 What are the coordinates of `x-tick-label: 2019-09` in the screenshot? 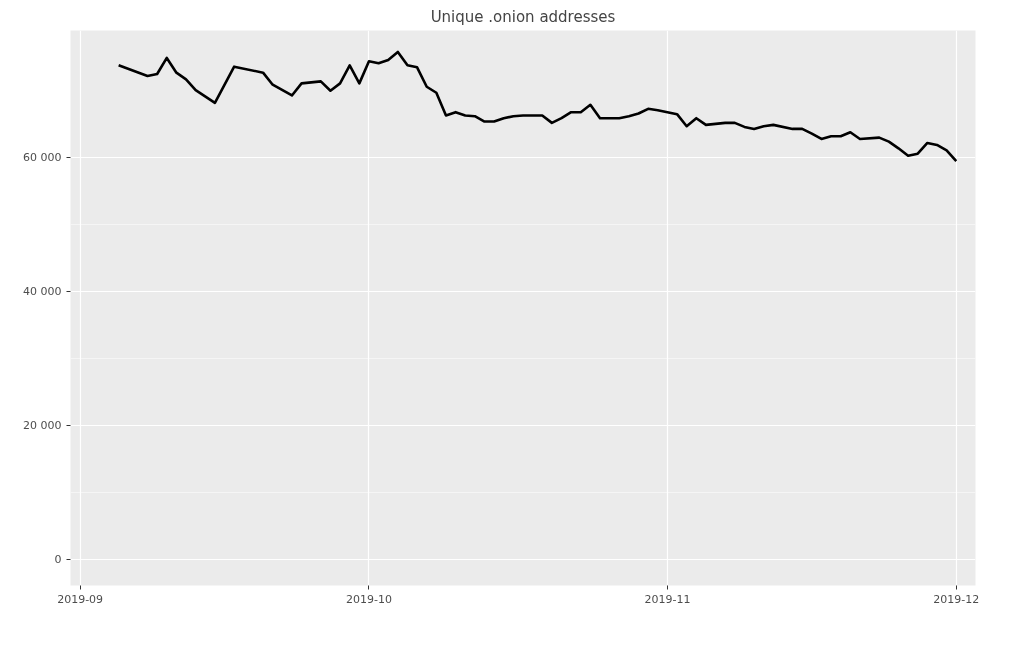 It's located at (80, 599).